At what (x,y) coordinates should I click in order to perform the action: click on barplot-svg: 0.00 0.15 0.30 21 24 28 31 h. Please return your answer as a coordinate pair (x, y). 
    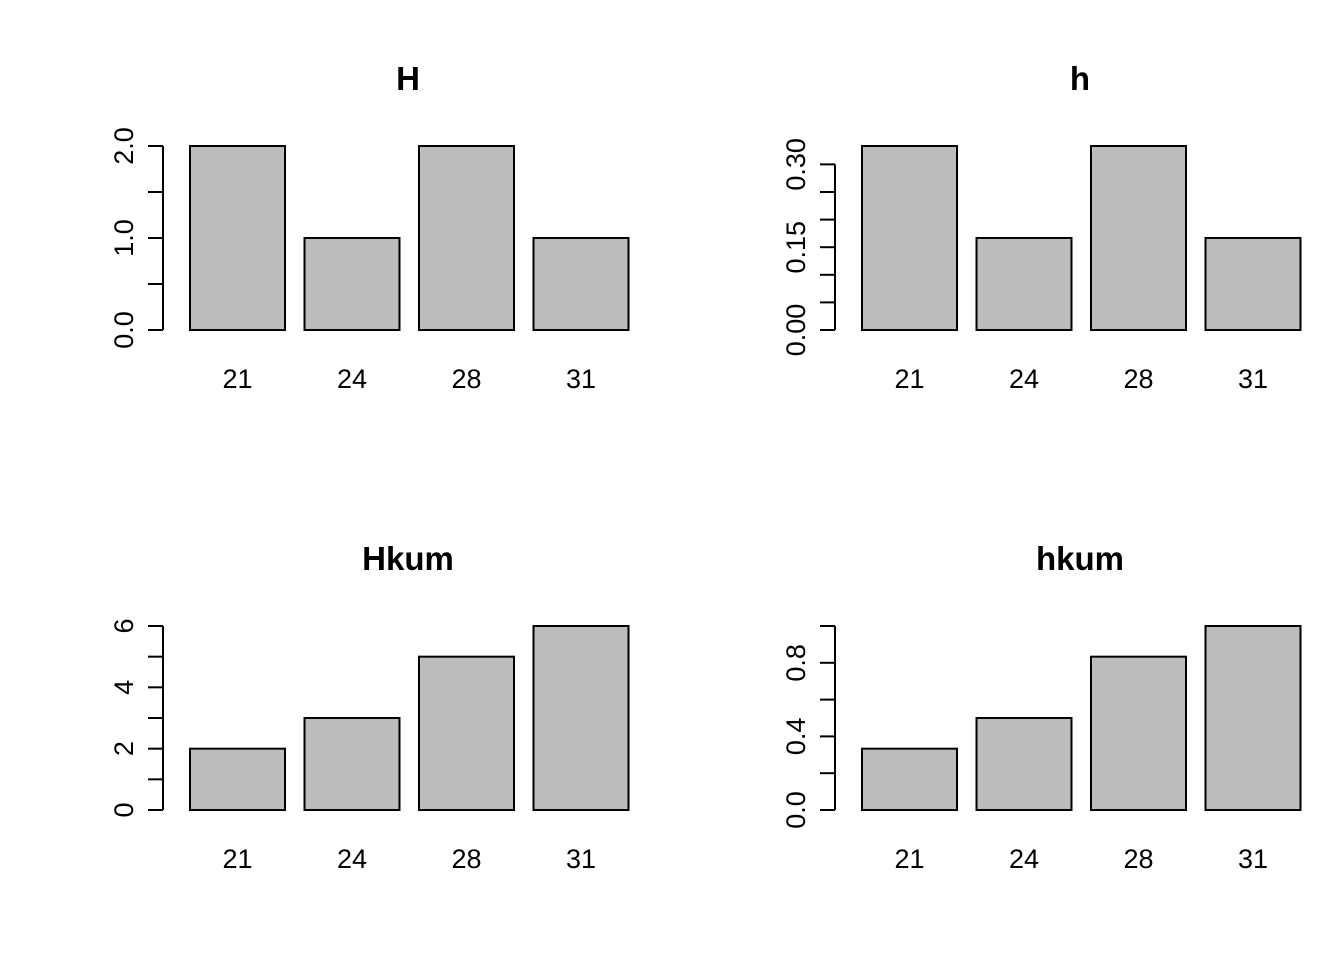
    Looking at the image, I should click on (1041, 227).